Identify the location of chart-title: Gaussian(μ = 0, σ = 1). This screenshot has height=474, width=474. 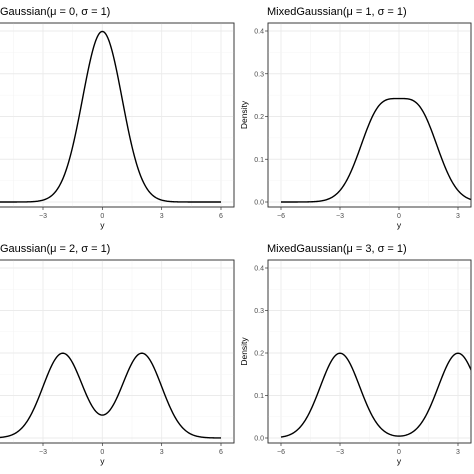
(55, 12).